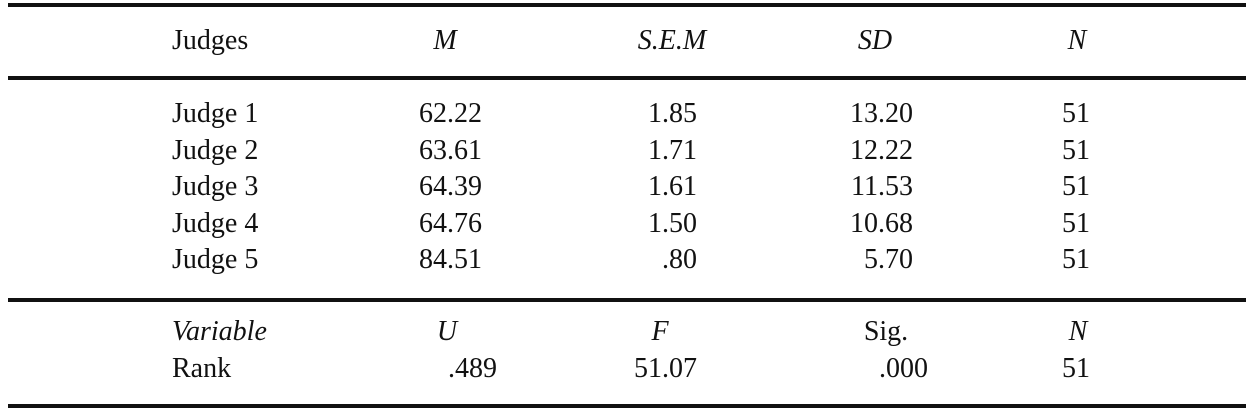 The width and height of the screenshot is (1254, 412). What do you see at coordinates (627, 300) in the screenshot?
I see `mid-rule` at bounding box center [627, 300].